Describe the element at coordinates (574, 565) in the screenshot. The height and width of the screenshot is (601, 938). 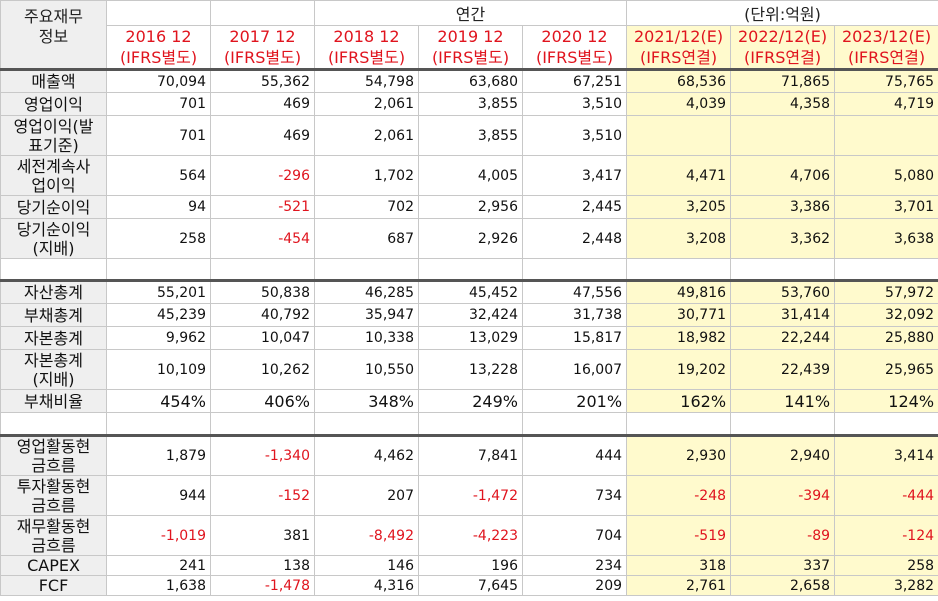
I see `value-cell: 234` at that location.